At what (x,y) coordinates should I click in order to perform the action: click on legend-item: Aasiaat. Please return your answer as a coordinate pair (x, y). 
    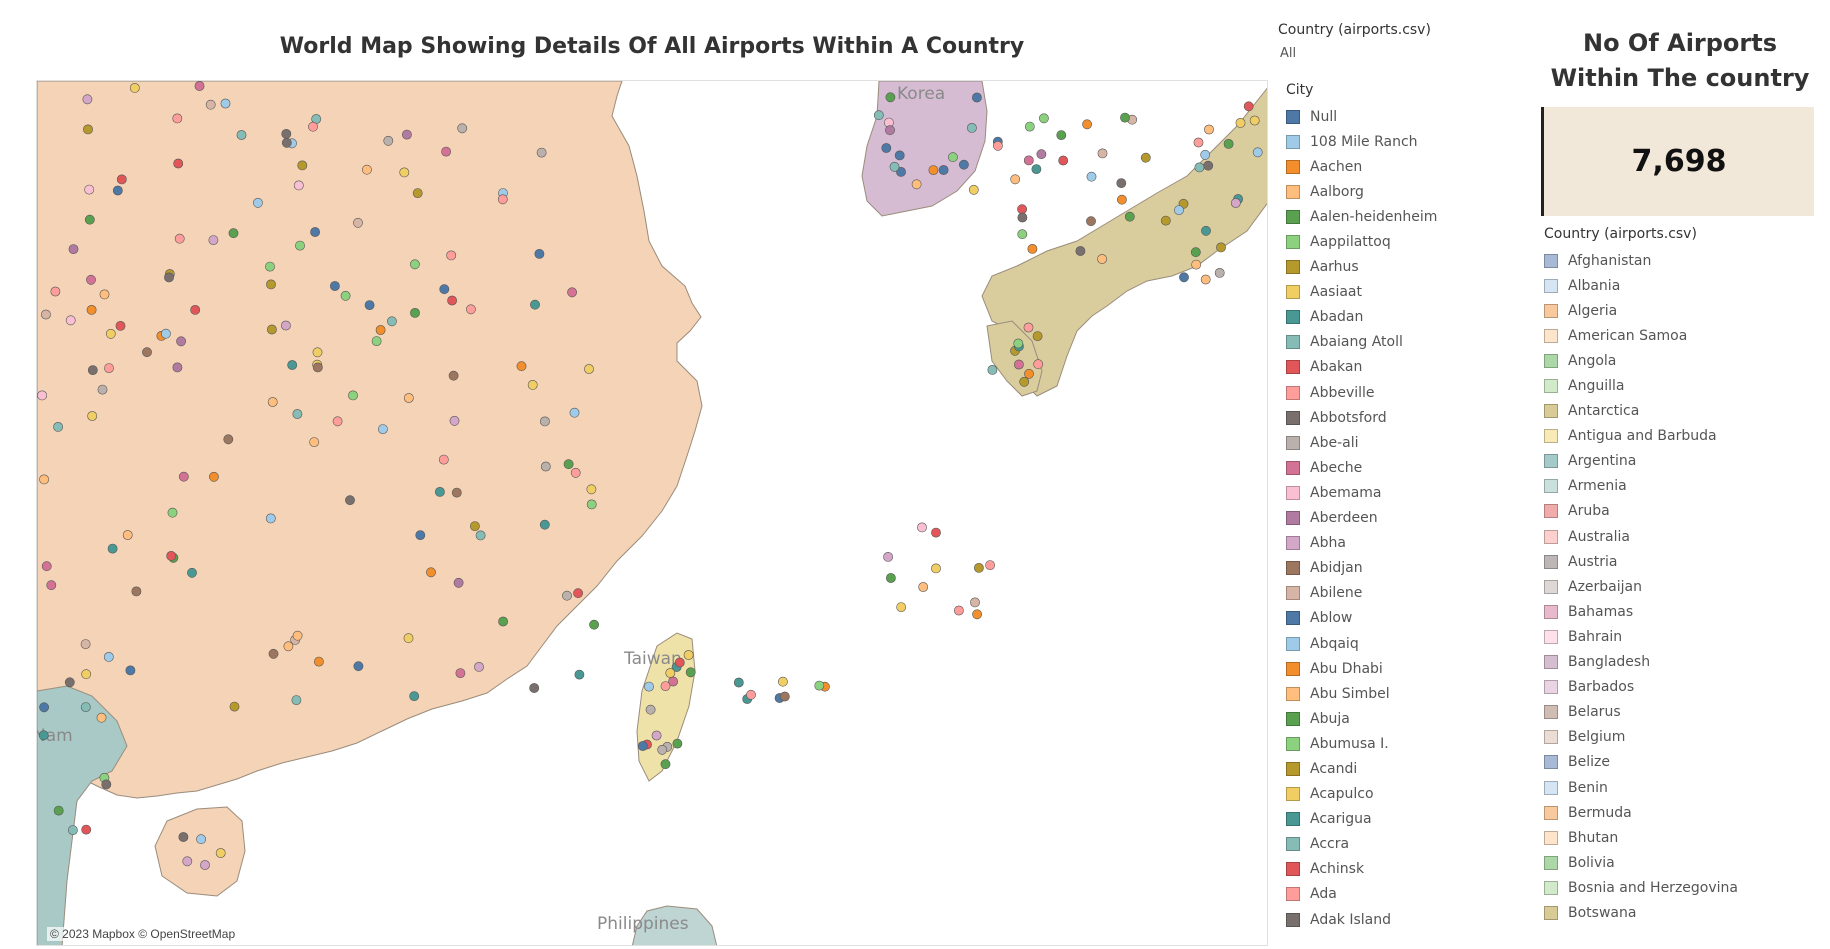
    Looking at the image, I should click on (1361, 292).